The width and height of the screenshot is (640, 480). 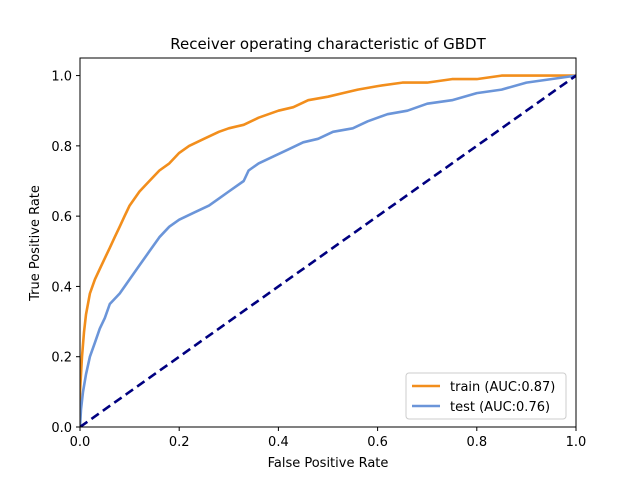 I want to click on x-tick-label: 0.4, so click(x=278, y=442).